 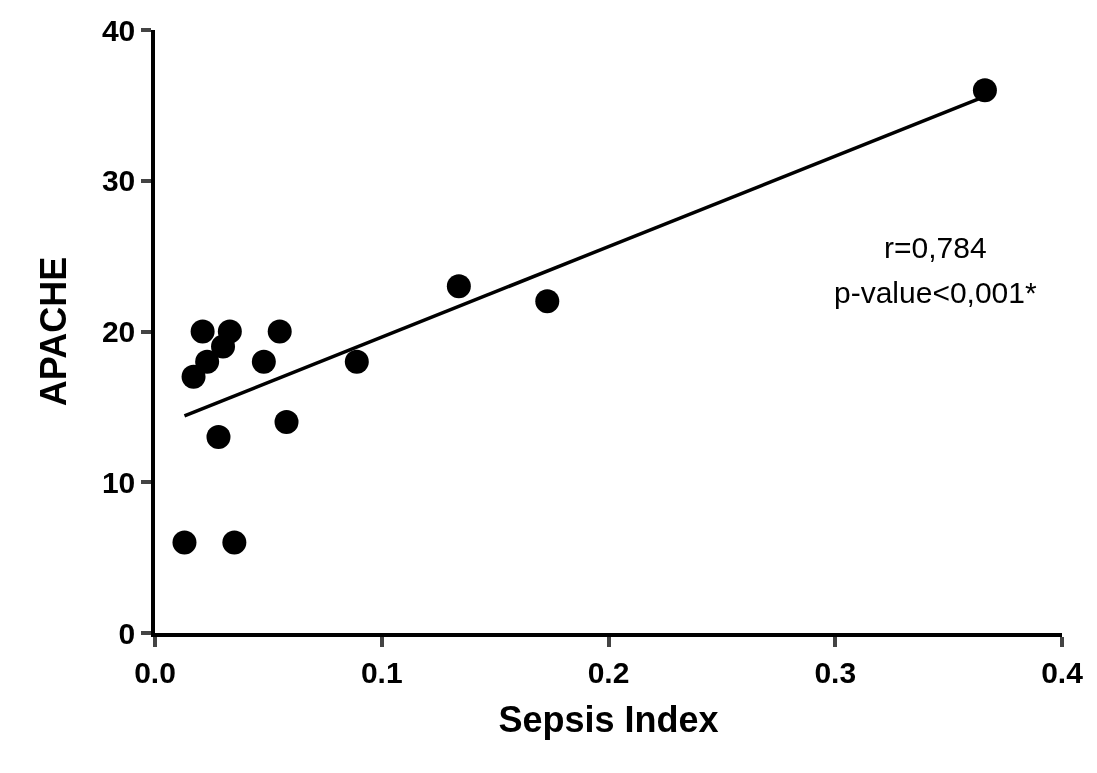 I want to click on y-tick-label: 0, so click(x=127, y=633).